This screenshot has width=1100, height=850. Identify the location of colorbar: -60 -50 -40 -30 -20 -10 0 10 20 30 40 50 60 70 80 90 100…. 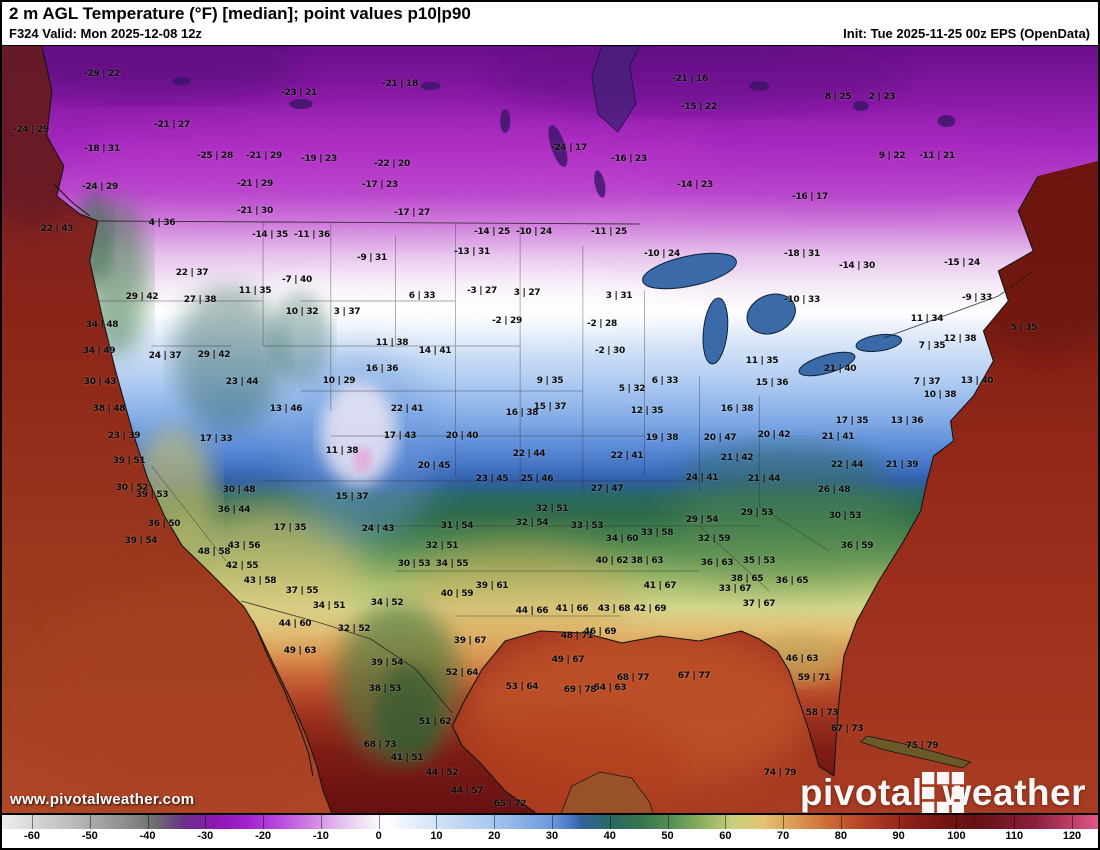
(550, 830).